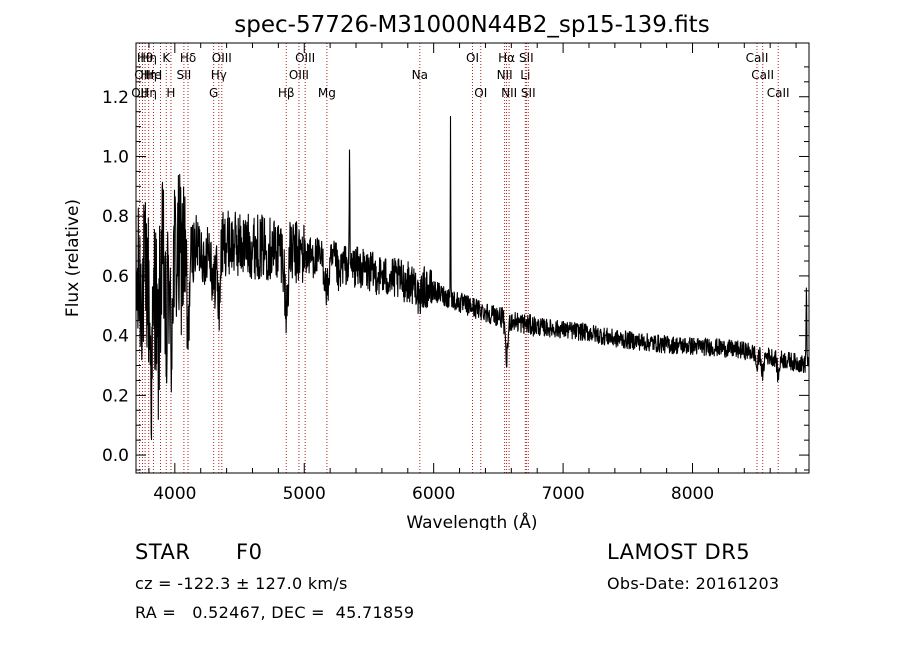  What do you see at coordinates (471, 25) in the screenshot?
I see `chart-title: spec-57726-M31000N44B2_sp15-139.fits` at bounding box center [471, 25].